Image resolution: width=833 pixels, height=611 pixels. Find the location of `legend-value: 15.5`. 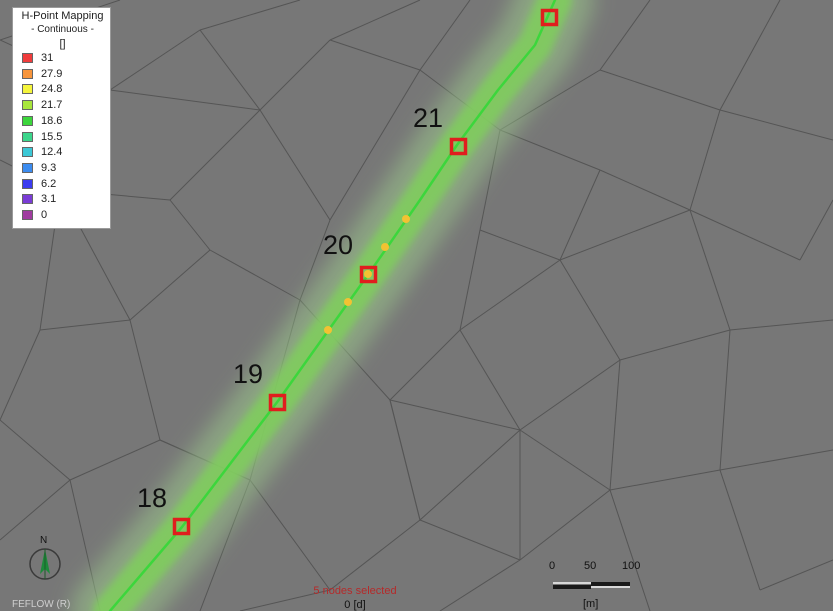

legend-value: 15.5 is located at coordinates (52, 136).